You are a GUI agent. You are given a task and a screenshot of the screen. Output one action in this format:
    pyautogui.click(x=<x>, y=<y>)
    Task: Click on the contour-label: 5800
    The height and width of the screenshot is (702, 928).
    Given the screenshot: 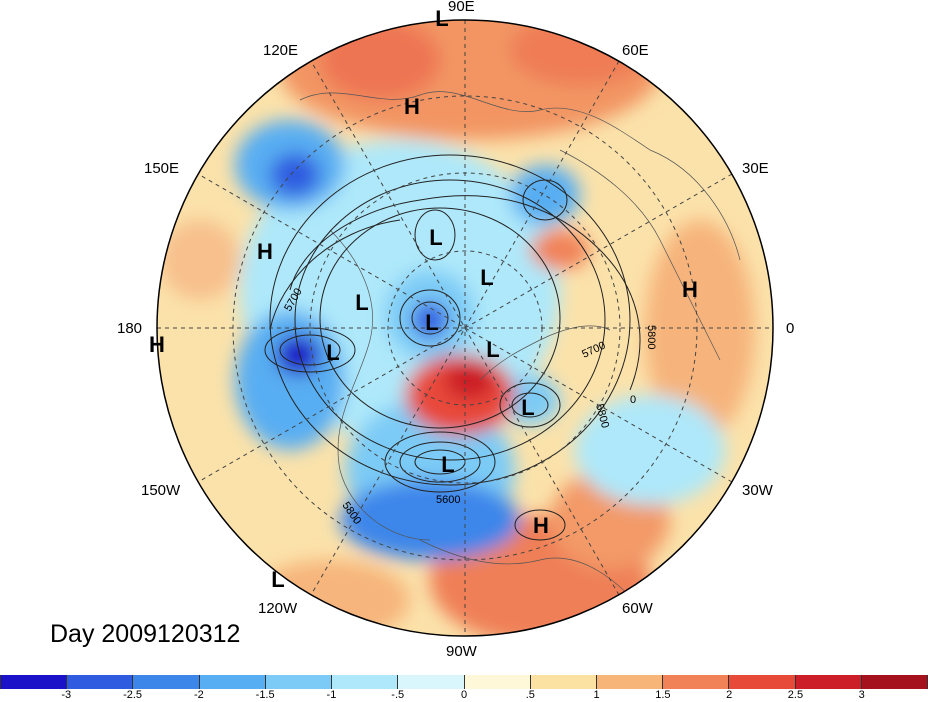 What is the action you would take?
    pyautogui.click(x=651, y=337)
    